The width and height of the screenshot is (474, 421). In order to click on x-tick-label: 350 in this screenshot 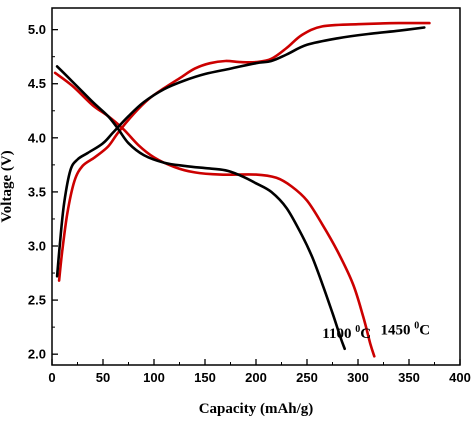, I will do `click(409, 377)`.